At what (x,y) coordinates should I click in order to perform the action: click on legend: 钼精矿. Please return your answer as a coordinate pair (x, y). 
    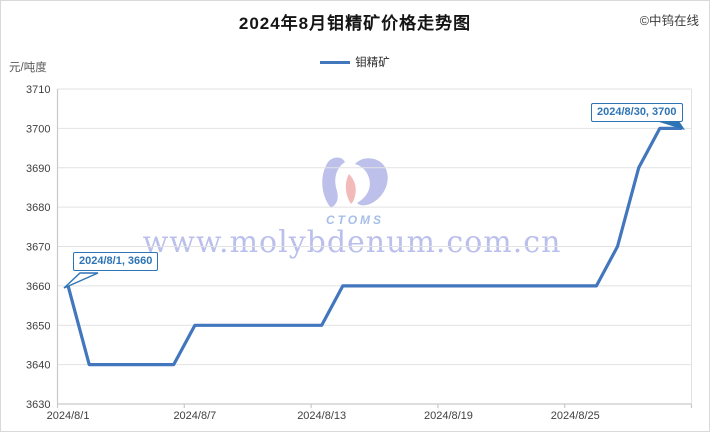
    Looking at the image, I should click on (355, 62).